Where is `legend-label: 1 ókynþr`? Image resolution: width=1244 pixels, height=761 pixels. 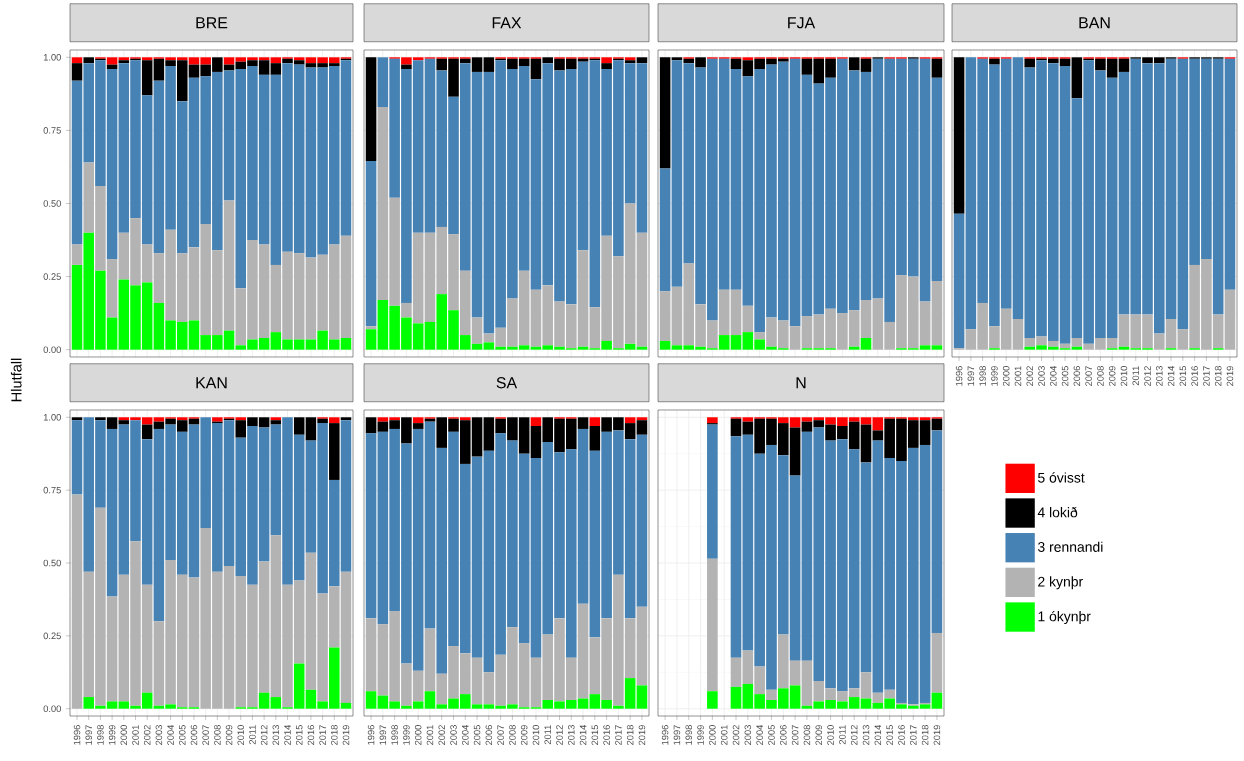
legend-label: 1 ókynþr is located at coordinates (1064, 617).